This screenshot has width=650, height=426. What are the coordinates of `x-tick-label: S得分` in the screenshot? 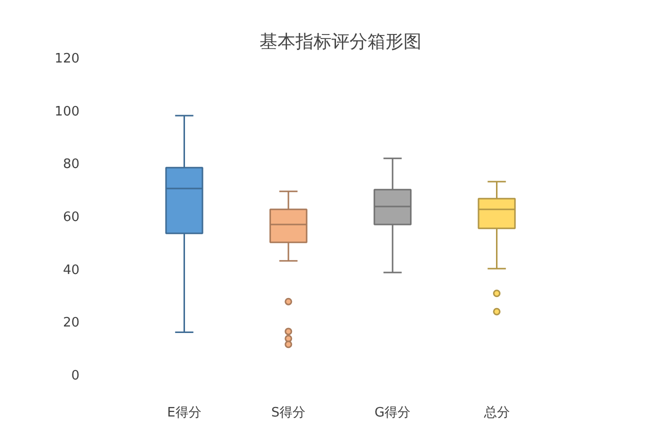 It's located at (288, 413).